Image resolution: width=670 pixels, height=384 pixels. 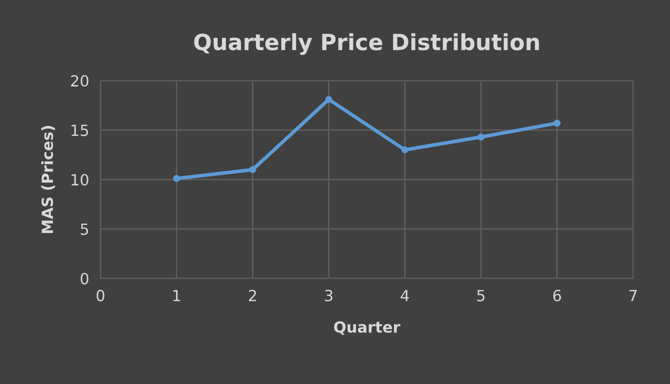 I want to click on y-tick-label: 10, so click(x=80, y=180).